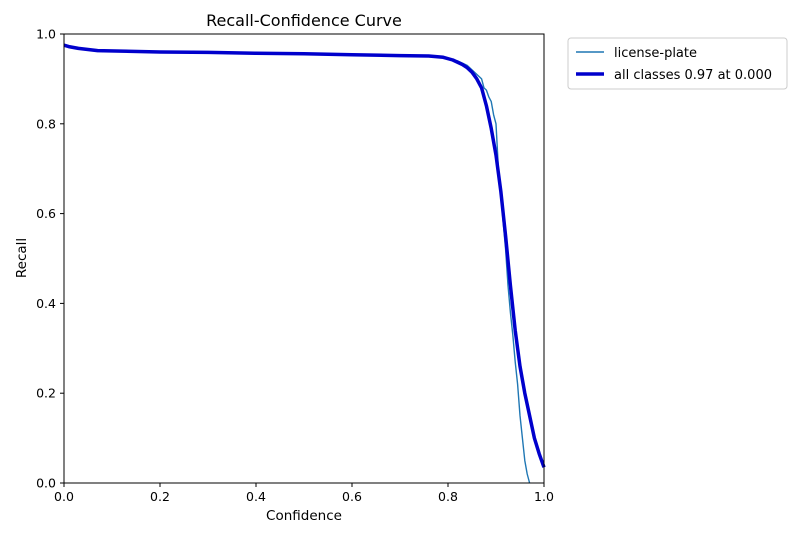  I want to click on y-tick-label: 1.0, so click(46, 34).